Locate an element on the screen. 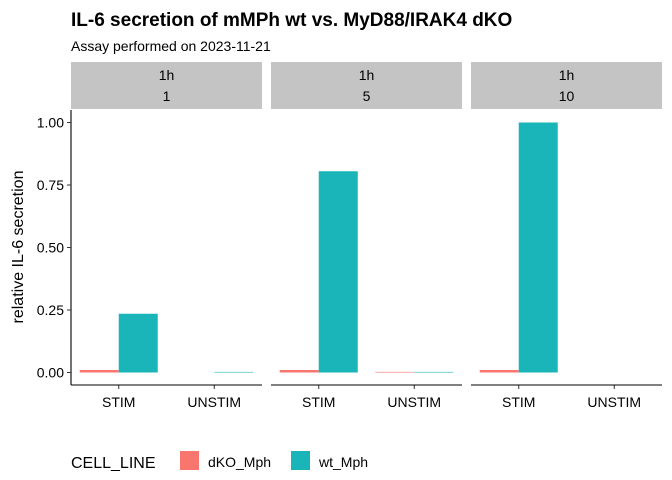 Image resolution: width=672 pixels, height=480 pixels. y-tick-label: 0.75 is located at coordinates (50, 185).